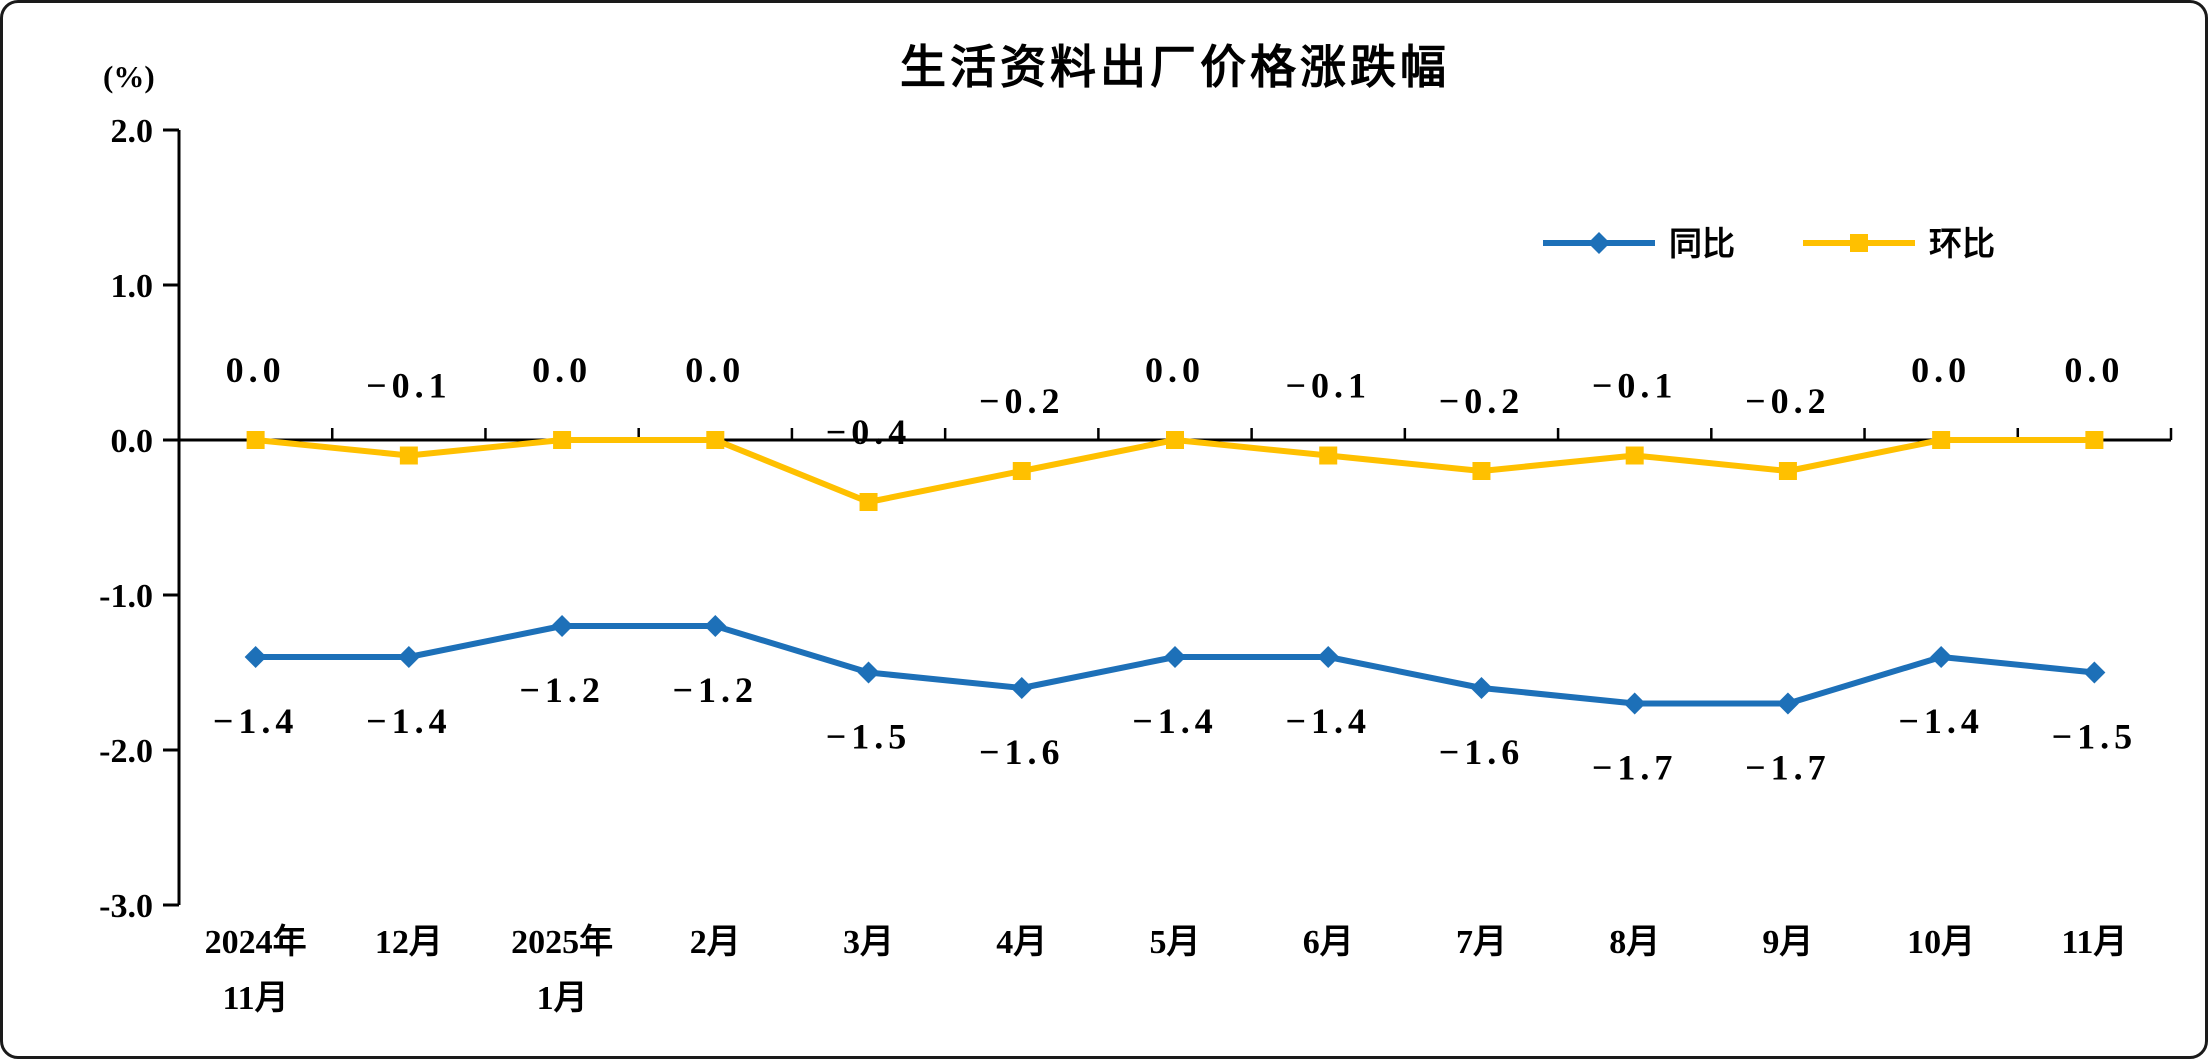 The image size is (2208, 1059). What do you see at coordinates (256, 970) in the screenshot?
I see `x-category-label: 2024年 11月` at bounding box center [256, 970].